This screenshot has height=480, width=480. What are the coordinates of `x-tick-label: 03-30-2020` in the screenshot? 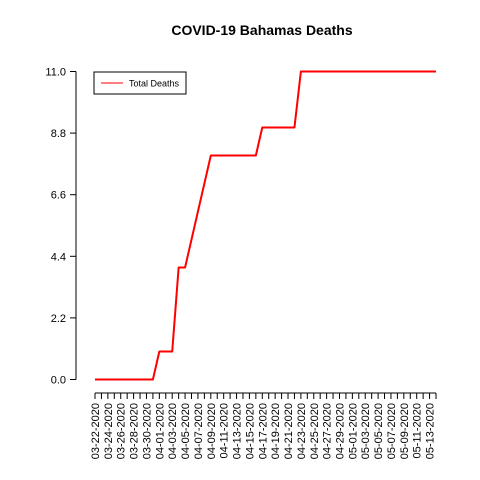 It's located at (147, 431).